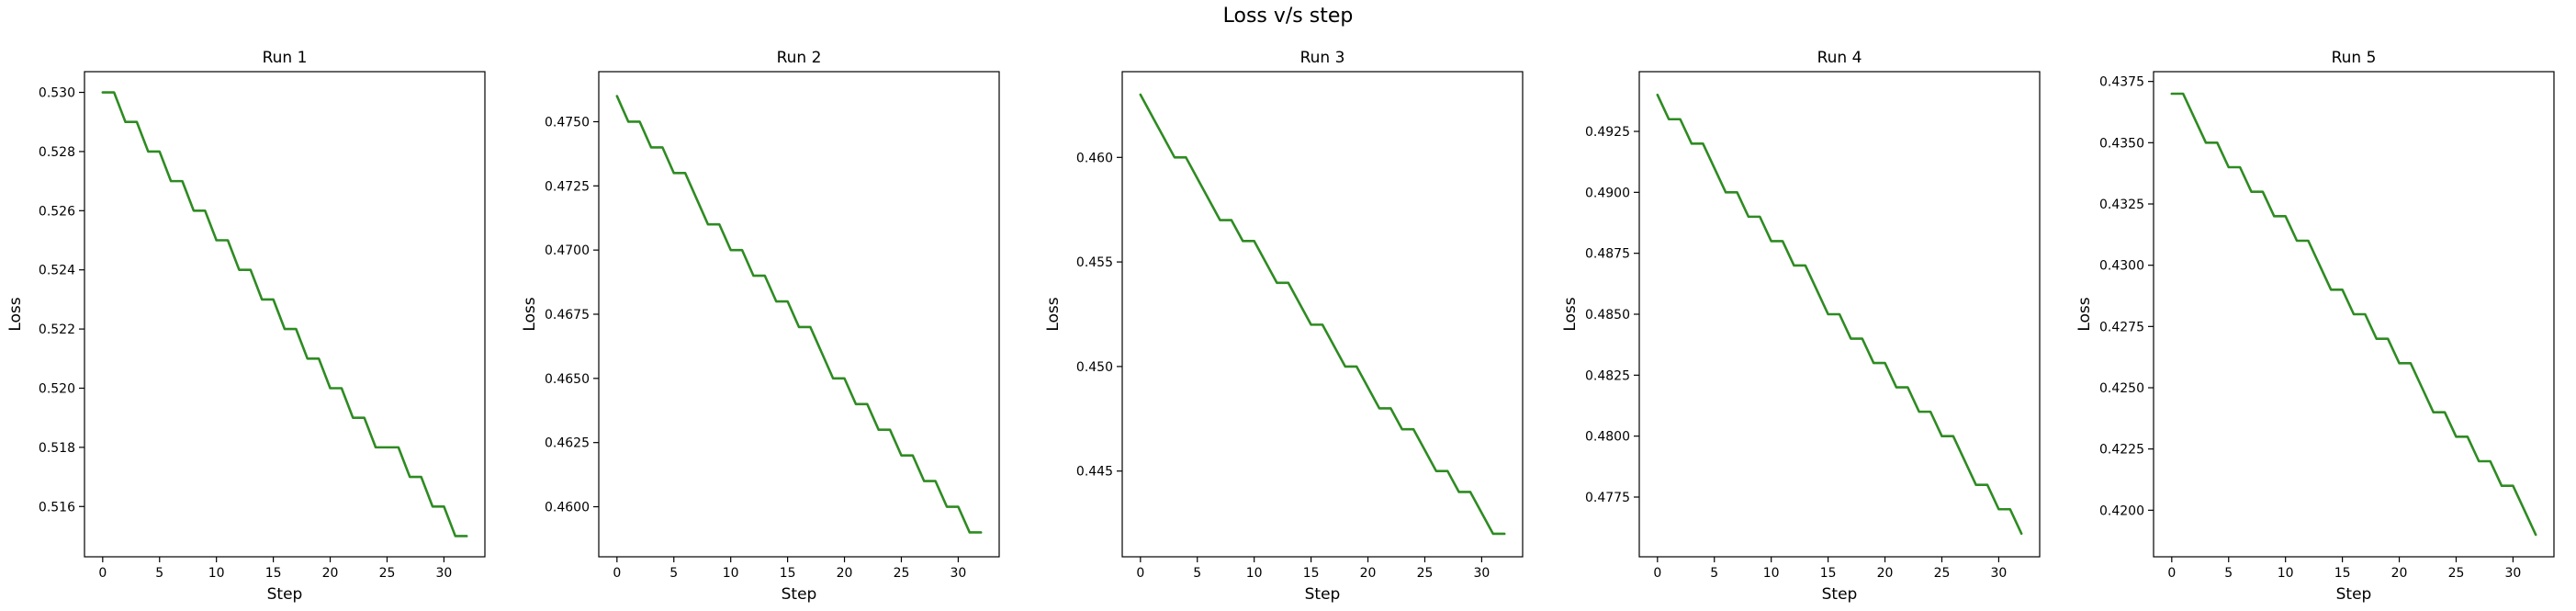  What do you see at coordinates (1607, 498) in the screenshot?
I see `y-tick-label: 0.4775` at bounding box center [1607, 498].